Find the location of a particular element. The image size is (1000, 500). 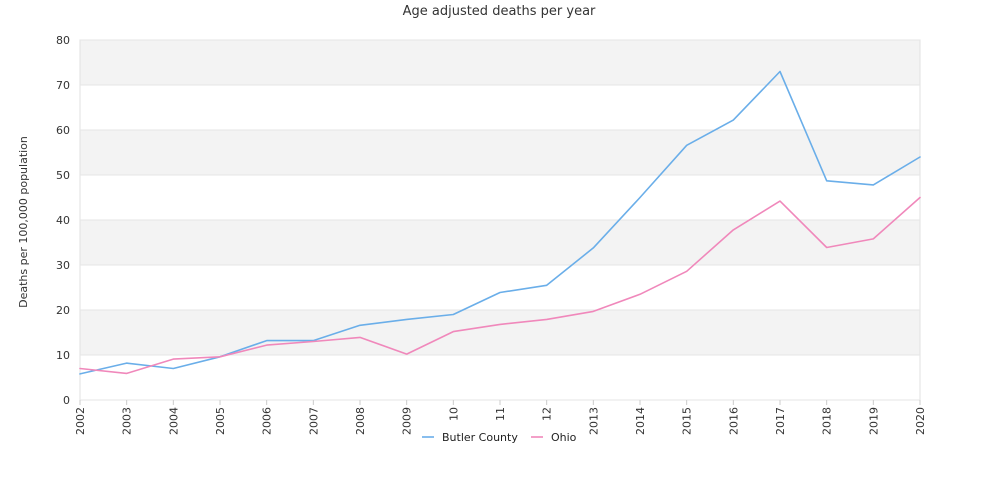

x-tick-label: 2009 is located at coordinates (407, 421).